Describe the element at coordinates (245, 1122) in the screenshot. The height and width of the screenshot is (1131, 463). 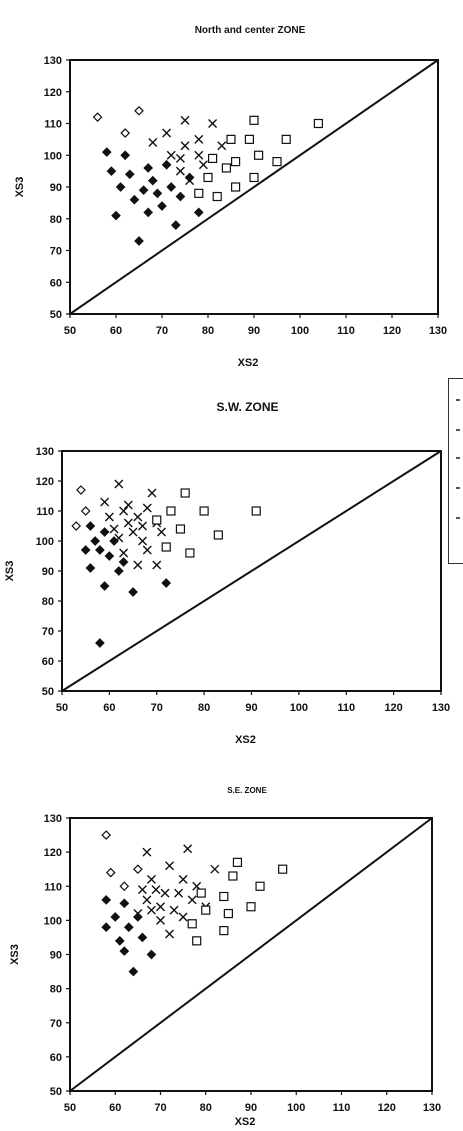
I see `x-axis-label: XS2` at that location.